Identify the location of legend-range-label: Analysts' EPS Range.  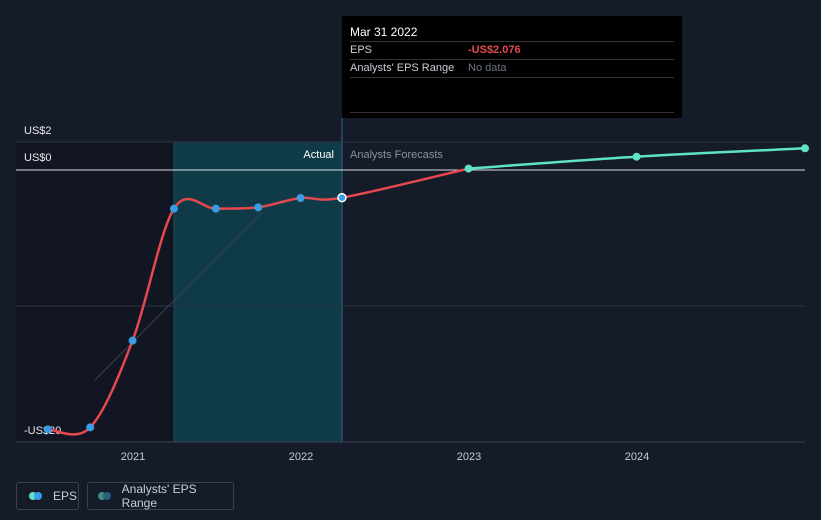
(159, 496).